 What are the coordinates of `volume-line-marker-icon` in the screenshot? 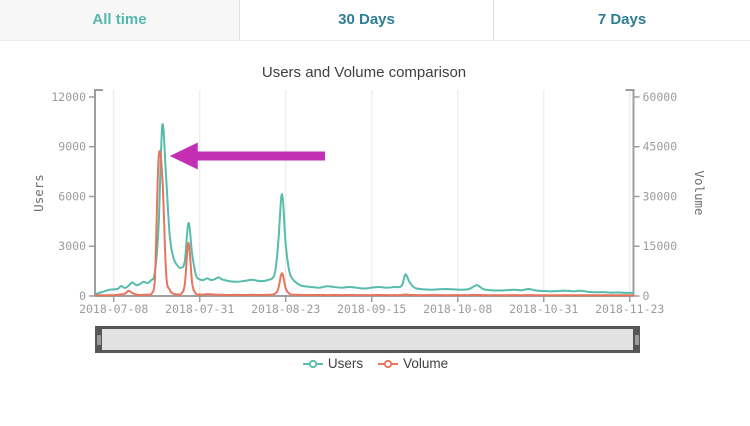 It's located at (388, 363).